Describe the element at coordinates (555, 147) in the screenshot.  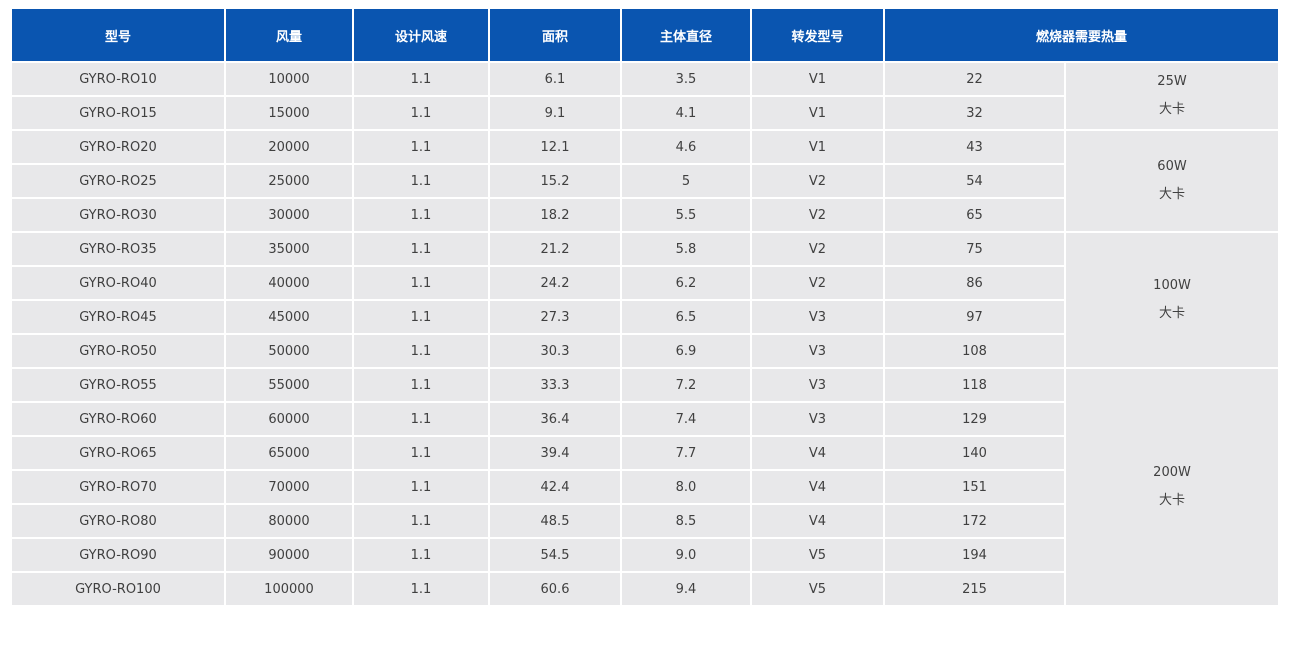
I see `cell-area: 12.1` at that location.